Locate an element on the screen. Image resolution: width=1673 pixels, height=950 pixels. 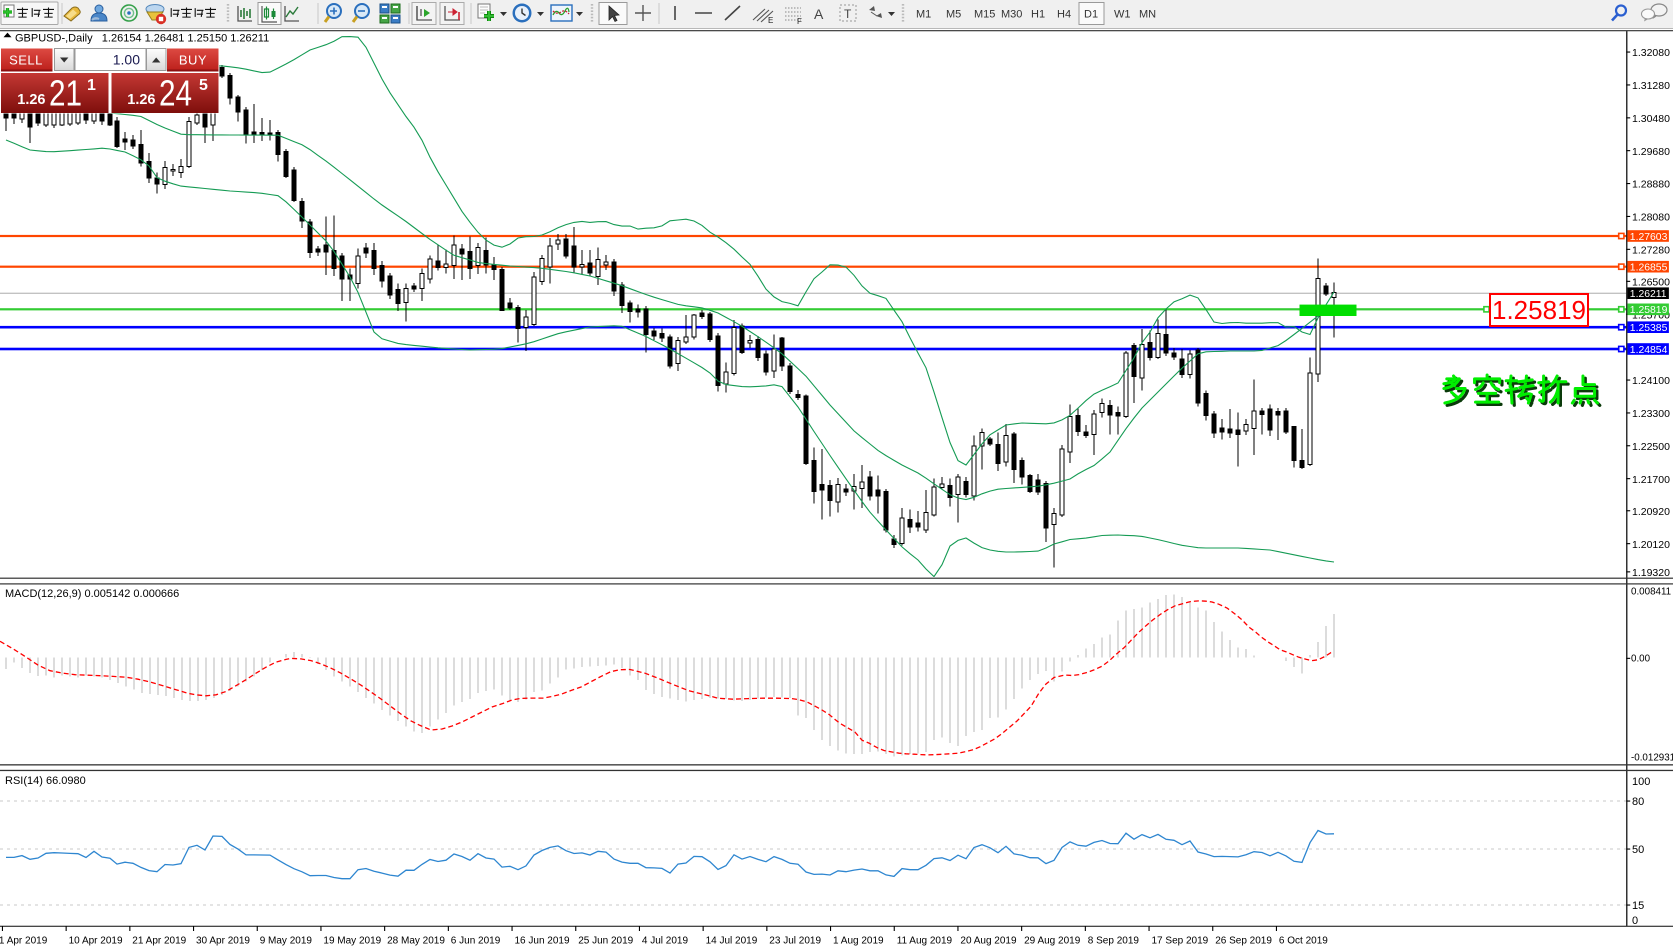
svg-text: 1 Apr 2019 is located at coordinates (24, 941).